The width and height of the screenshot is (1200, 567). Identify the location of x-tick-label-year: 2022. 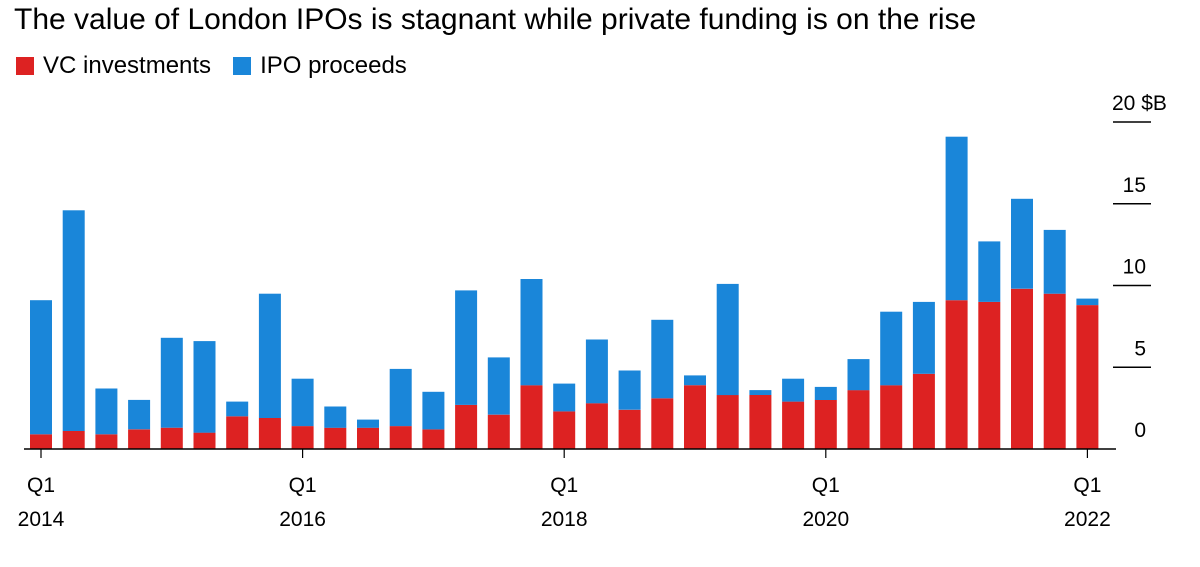
(1087, 519).